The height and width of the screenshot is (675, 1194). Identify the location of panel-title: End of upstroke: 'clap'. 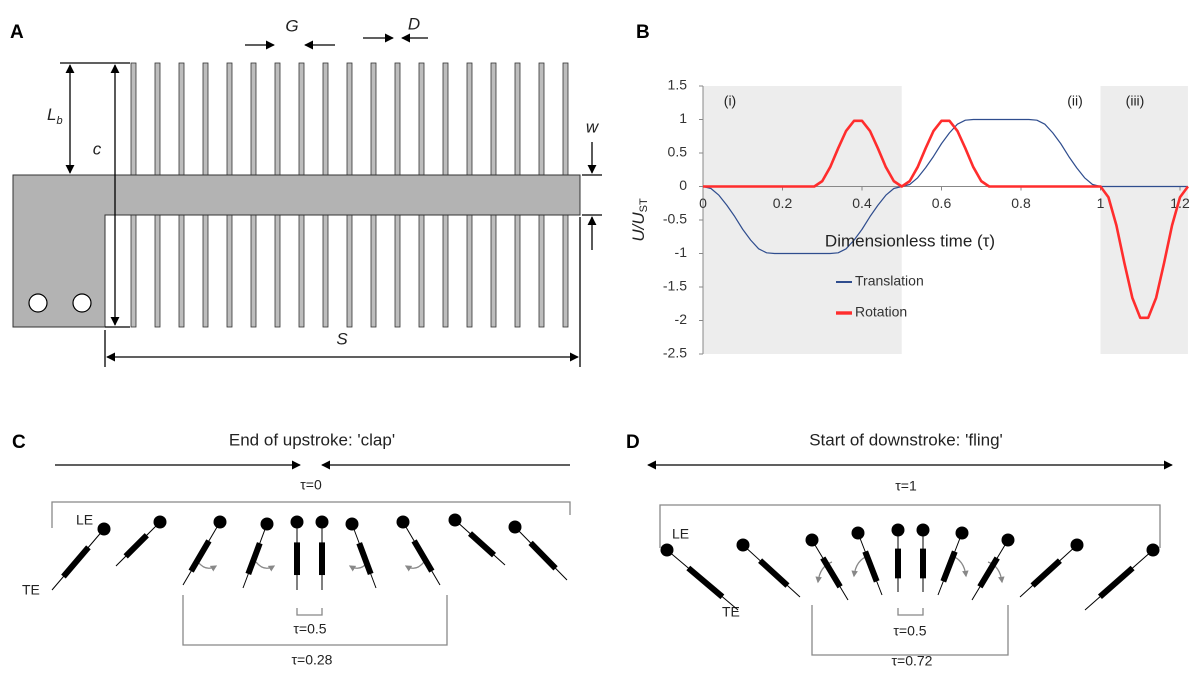
(312, 439).